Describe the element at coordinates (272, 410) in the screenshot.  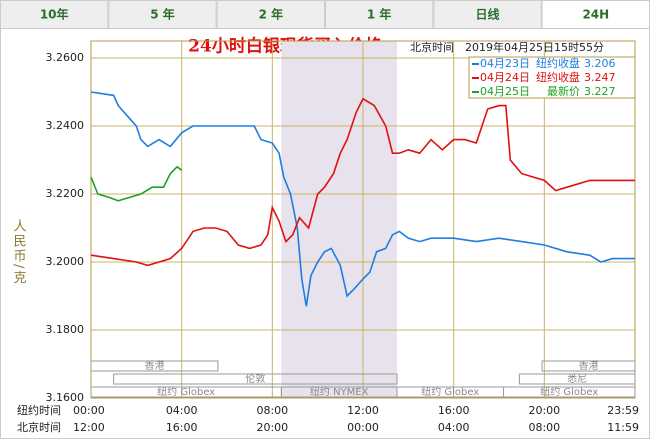
I see `x-tick-label: 08:00` at that location.